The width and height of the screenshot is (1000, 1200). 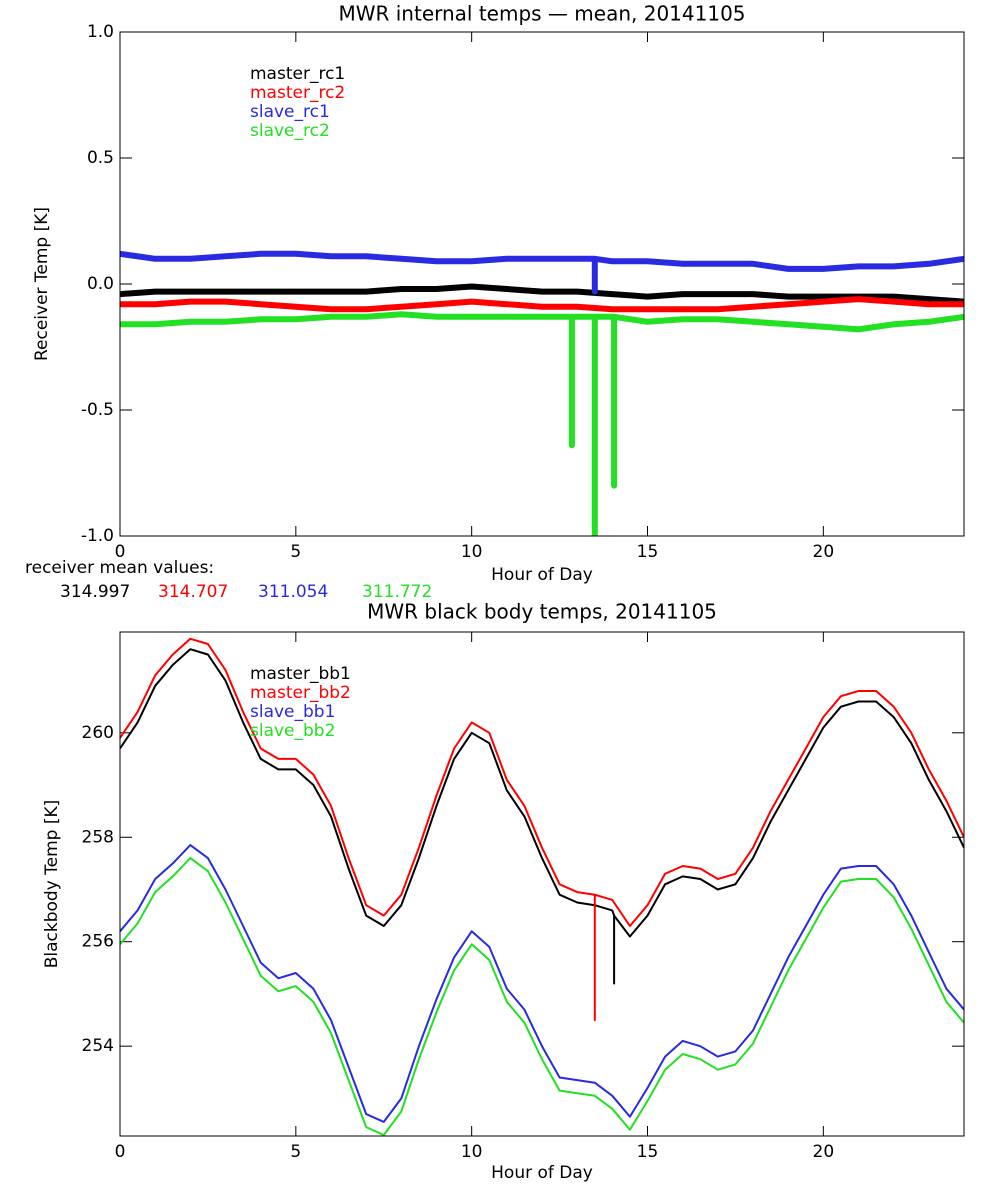 What do you see at coordinates (290, 131) in the screenshot?
I see `legend-entry: slave_rc2` at bounding box center [290, 131].